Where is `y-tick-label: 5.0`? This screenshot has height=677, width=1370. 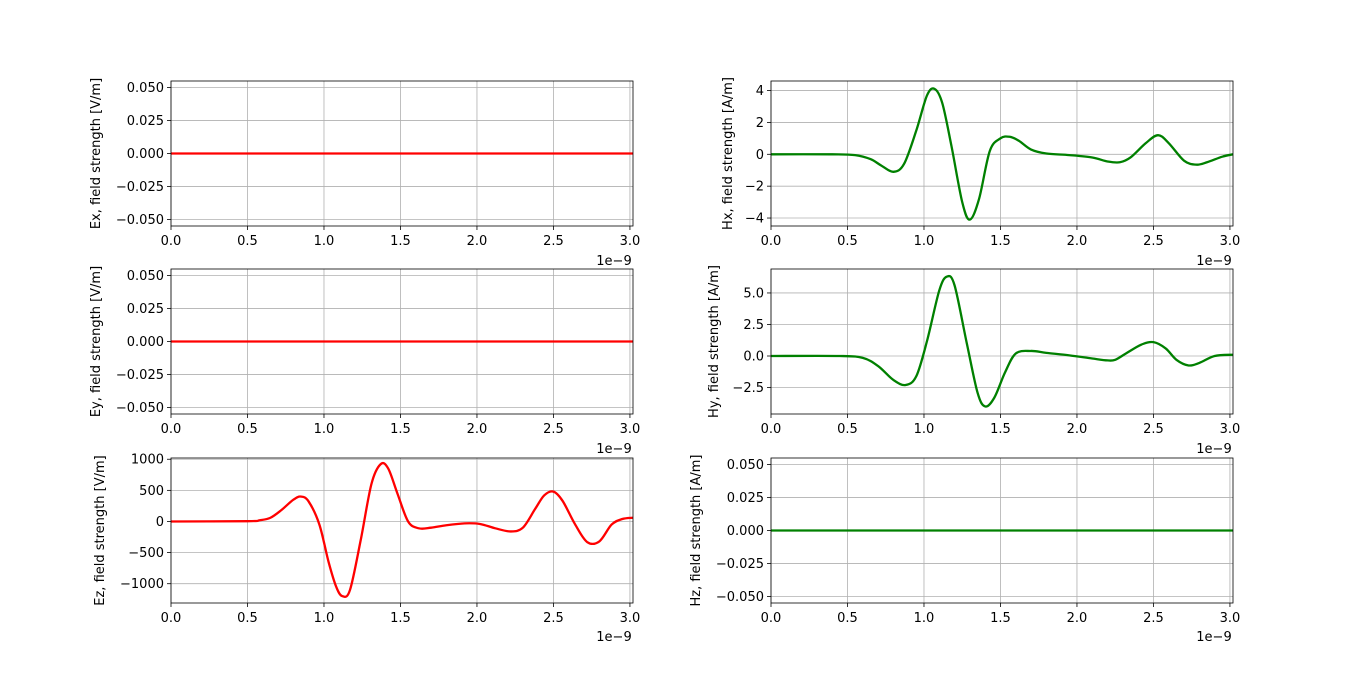
y-tick-label: 5.0 is located at coordinates (753, 293).